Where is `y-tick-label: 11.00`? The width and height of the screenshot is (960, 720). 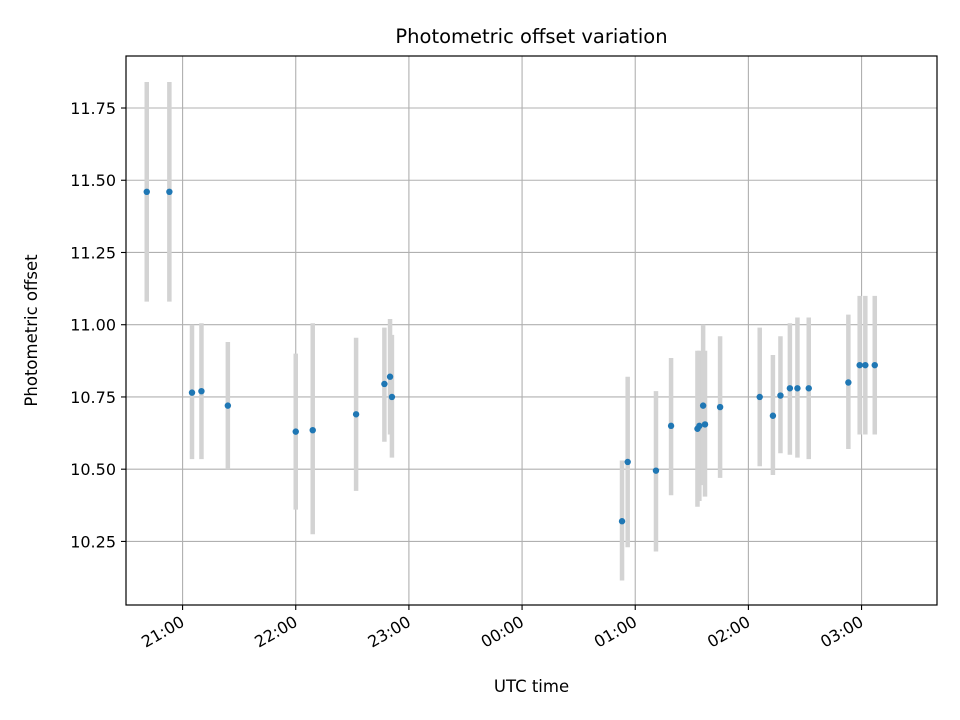 y-tick-label: 11.00 is located at coordinates (93, 325).